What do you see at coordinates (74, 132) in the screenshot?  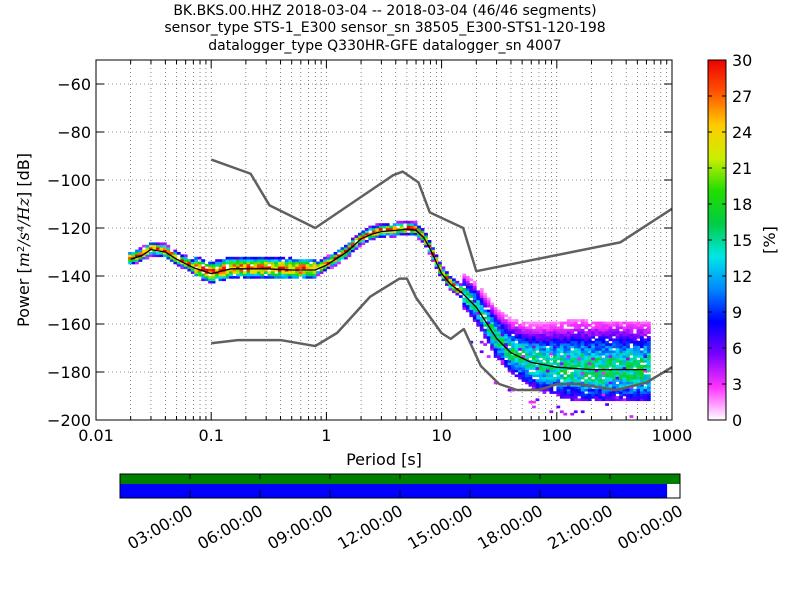 I see `y-tick-label: −80` at bounding box center [74, 132].